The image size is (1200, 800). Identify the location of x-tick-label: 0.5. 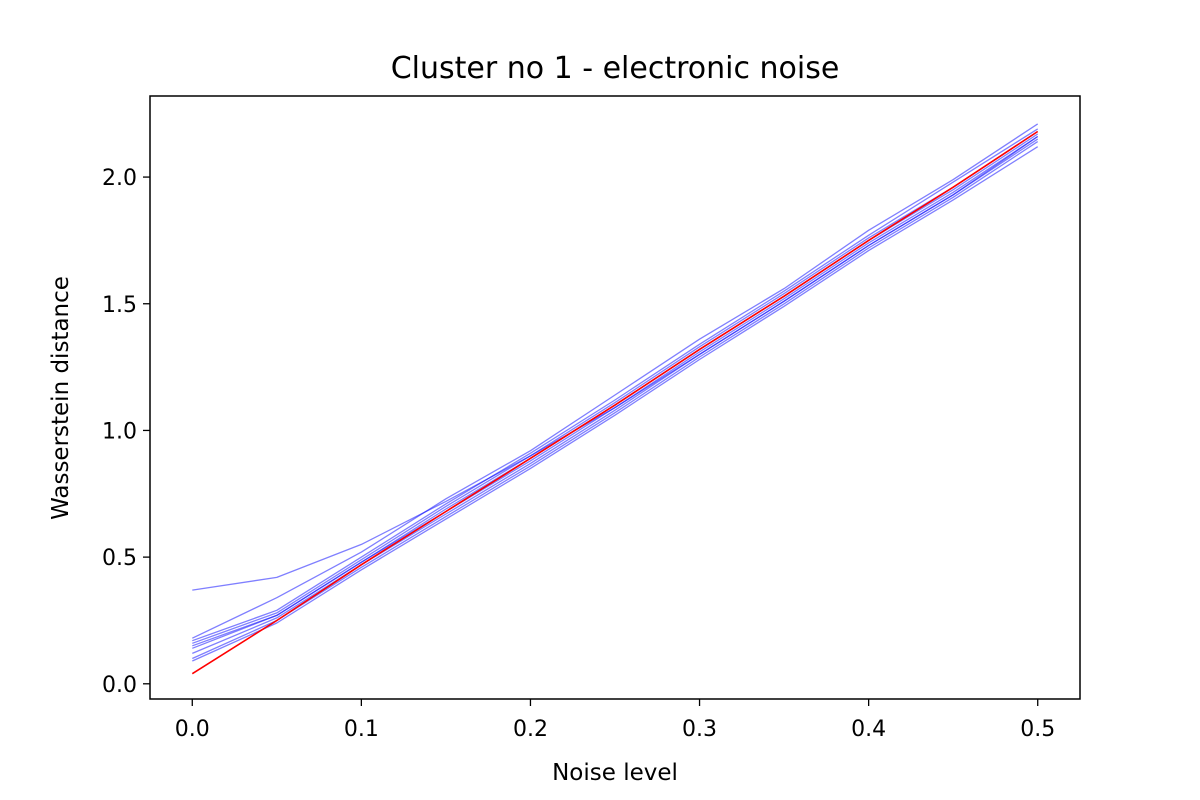
(1037, 729).